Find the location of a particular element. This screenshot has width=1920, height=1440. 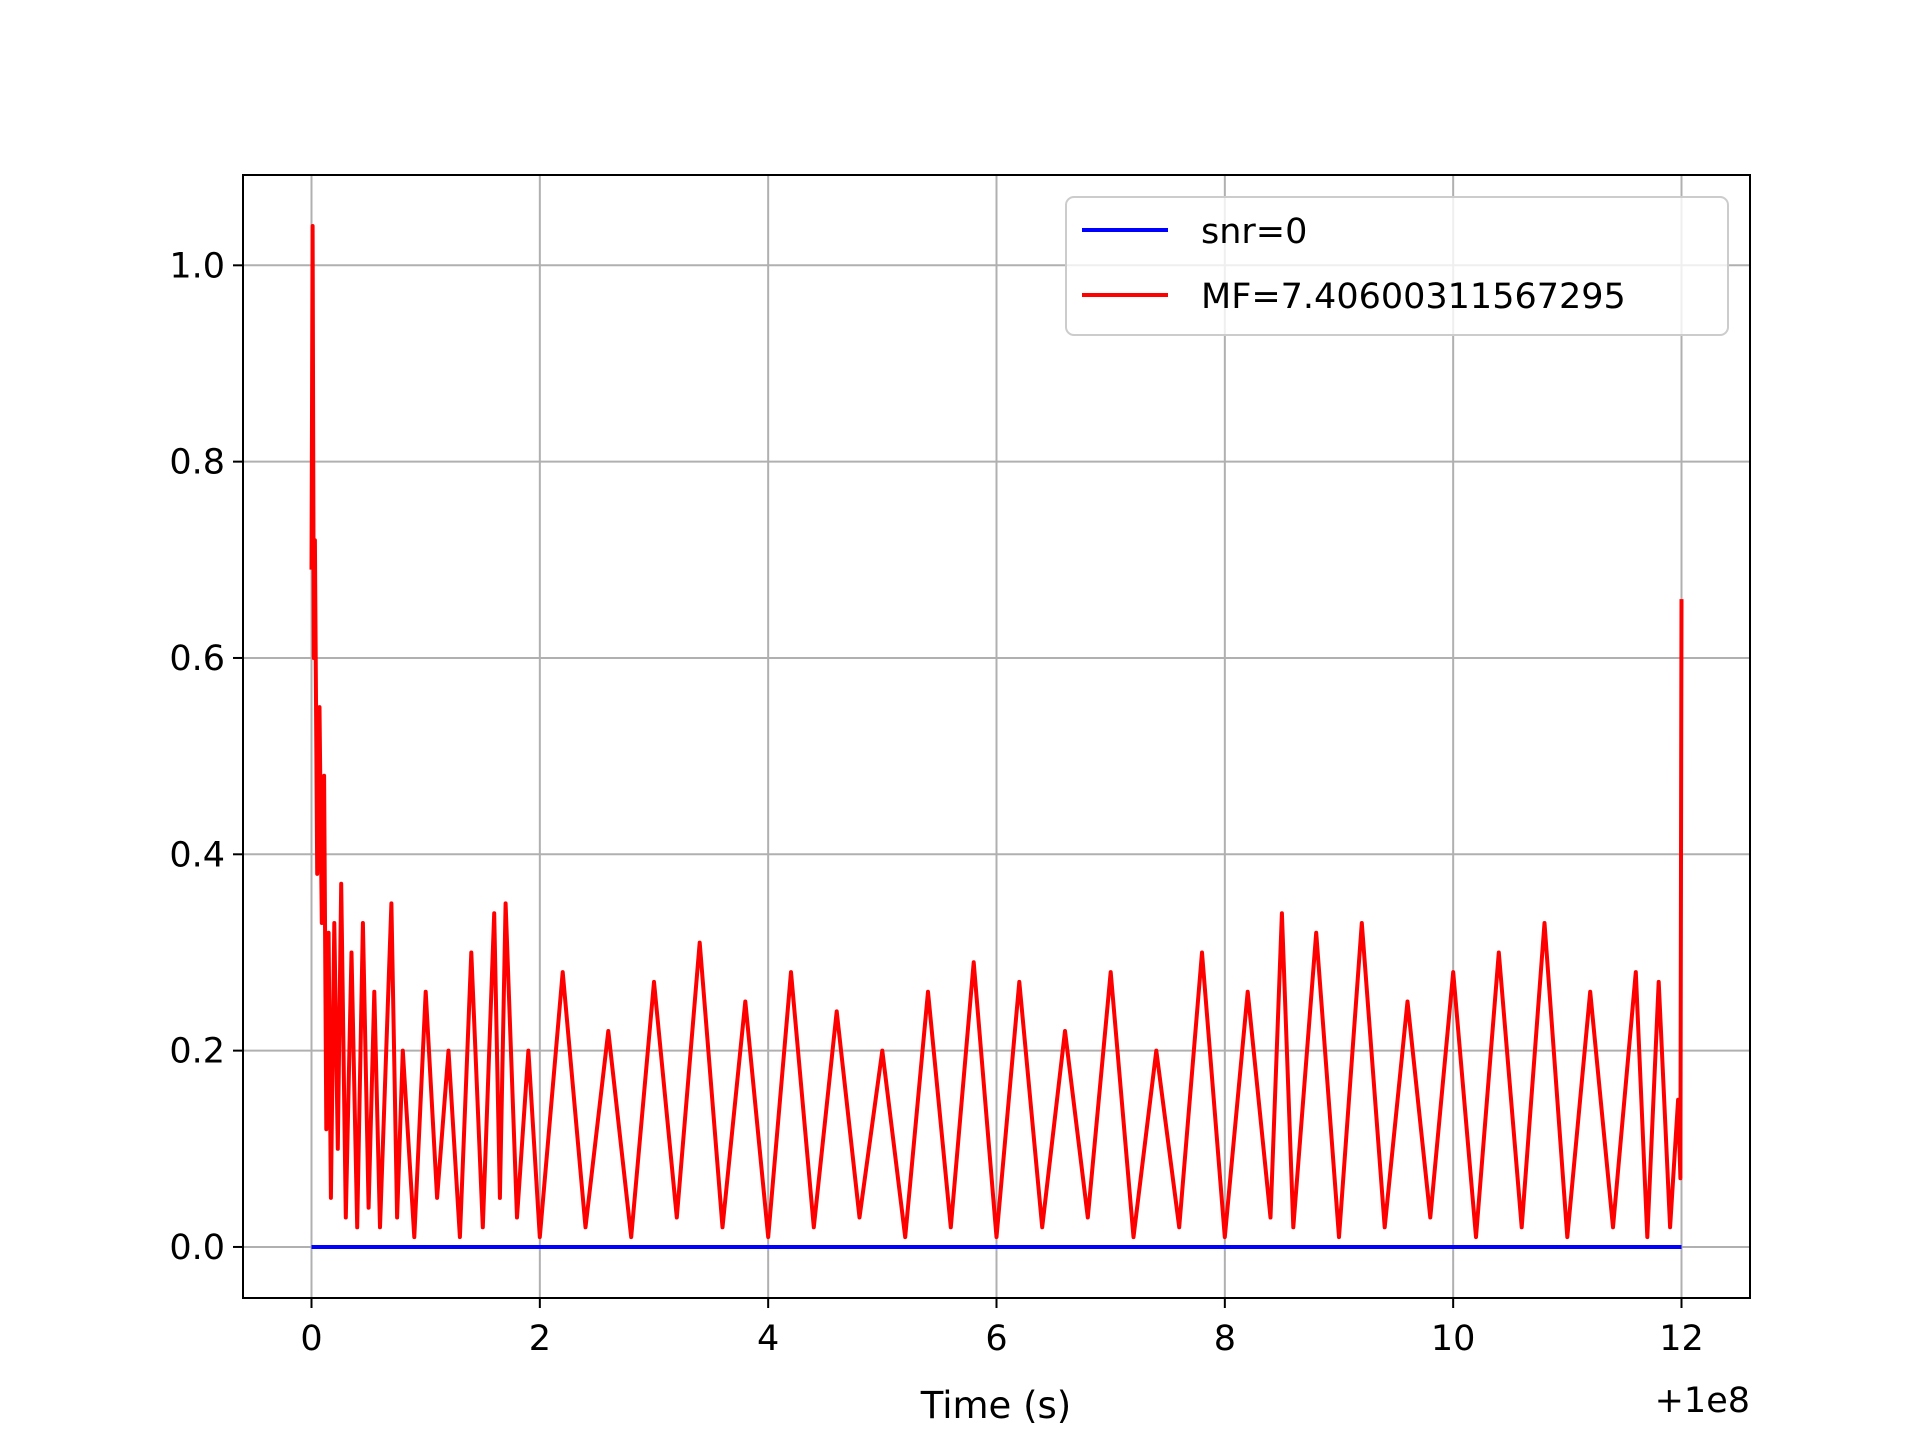

legend-frame is located at coordinates (1397, 266).